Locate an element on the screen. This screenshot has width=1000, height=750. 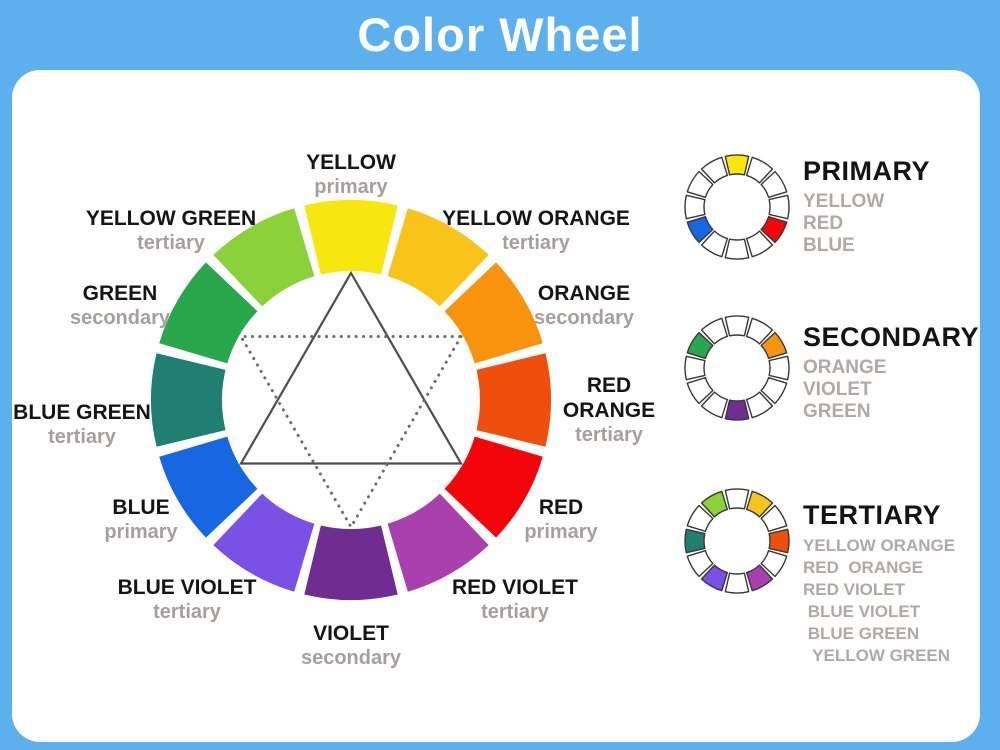
legend-wheel-primary-segment-red-orange is located at coordinates (779, 207).